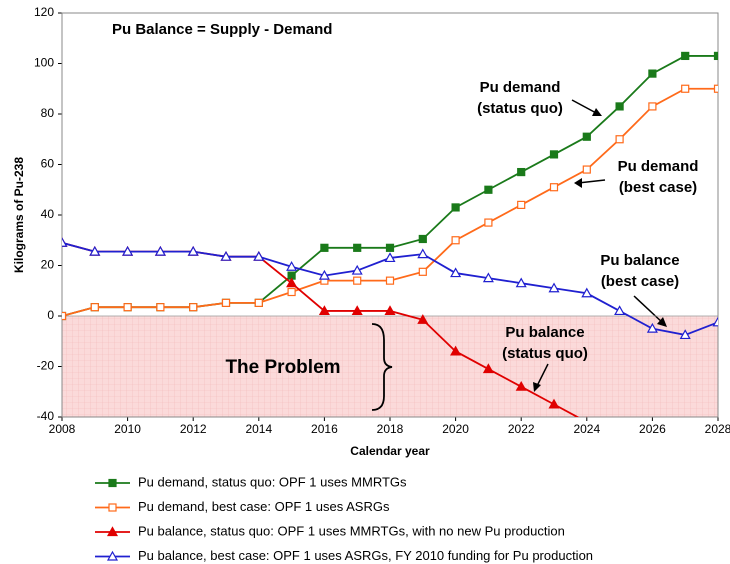 The height and width of the screenshot is (564, 730). Describe the element at coordinates (19, 215) in the screenshot. I see `y-axis-label: Kilograms of Pu-238` at that location.